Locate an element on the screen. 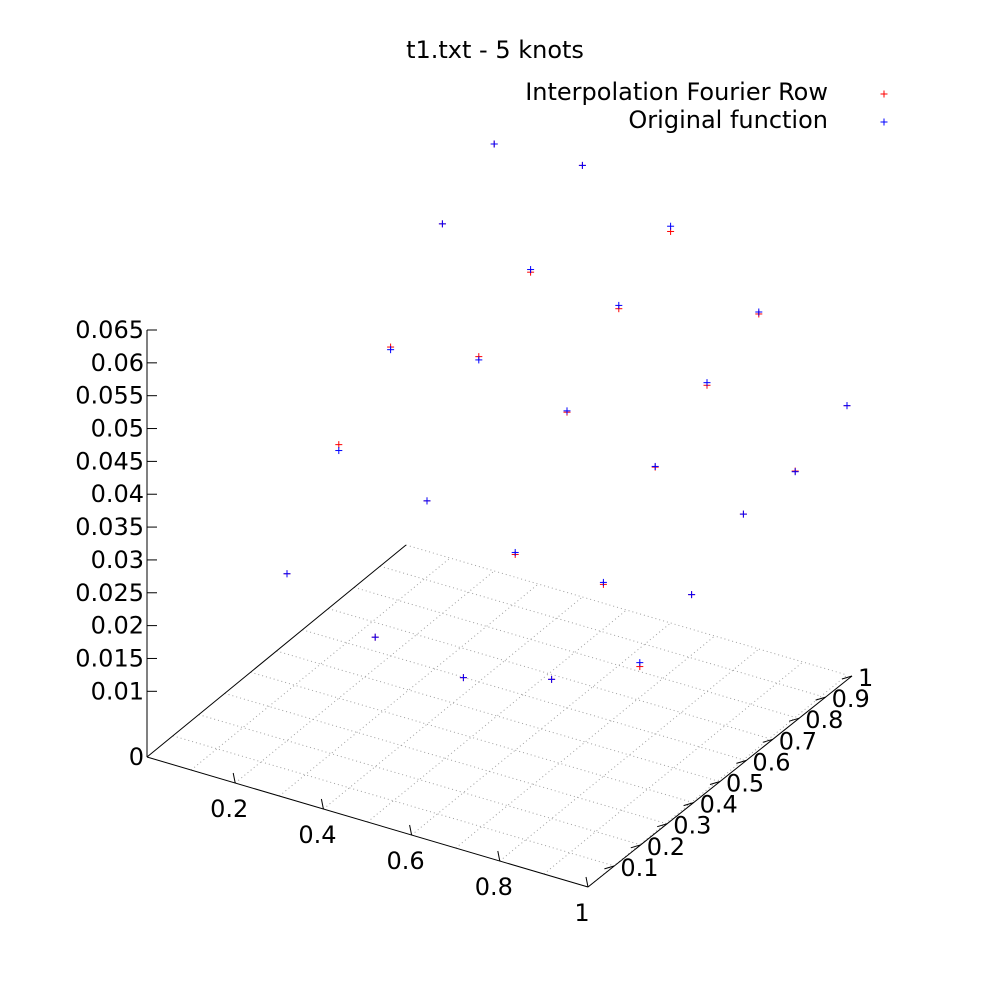 The image size is (1000, 1000). y-tick-label: 0.9 is located at coordinates (851, 699).